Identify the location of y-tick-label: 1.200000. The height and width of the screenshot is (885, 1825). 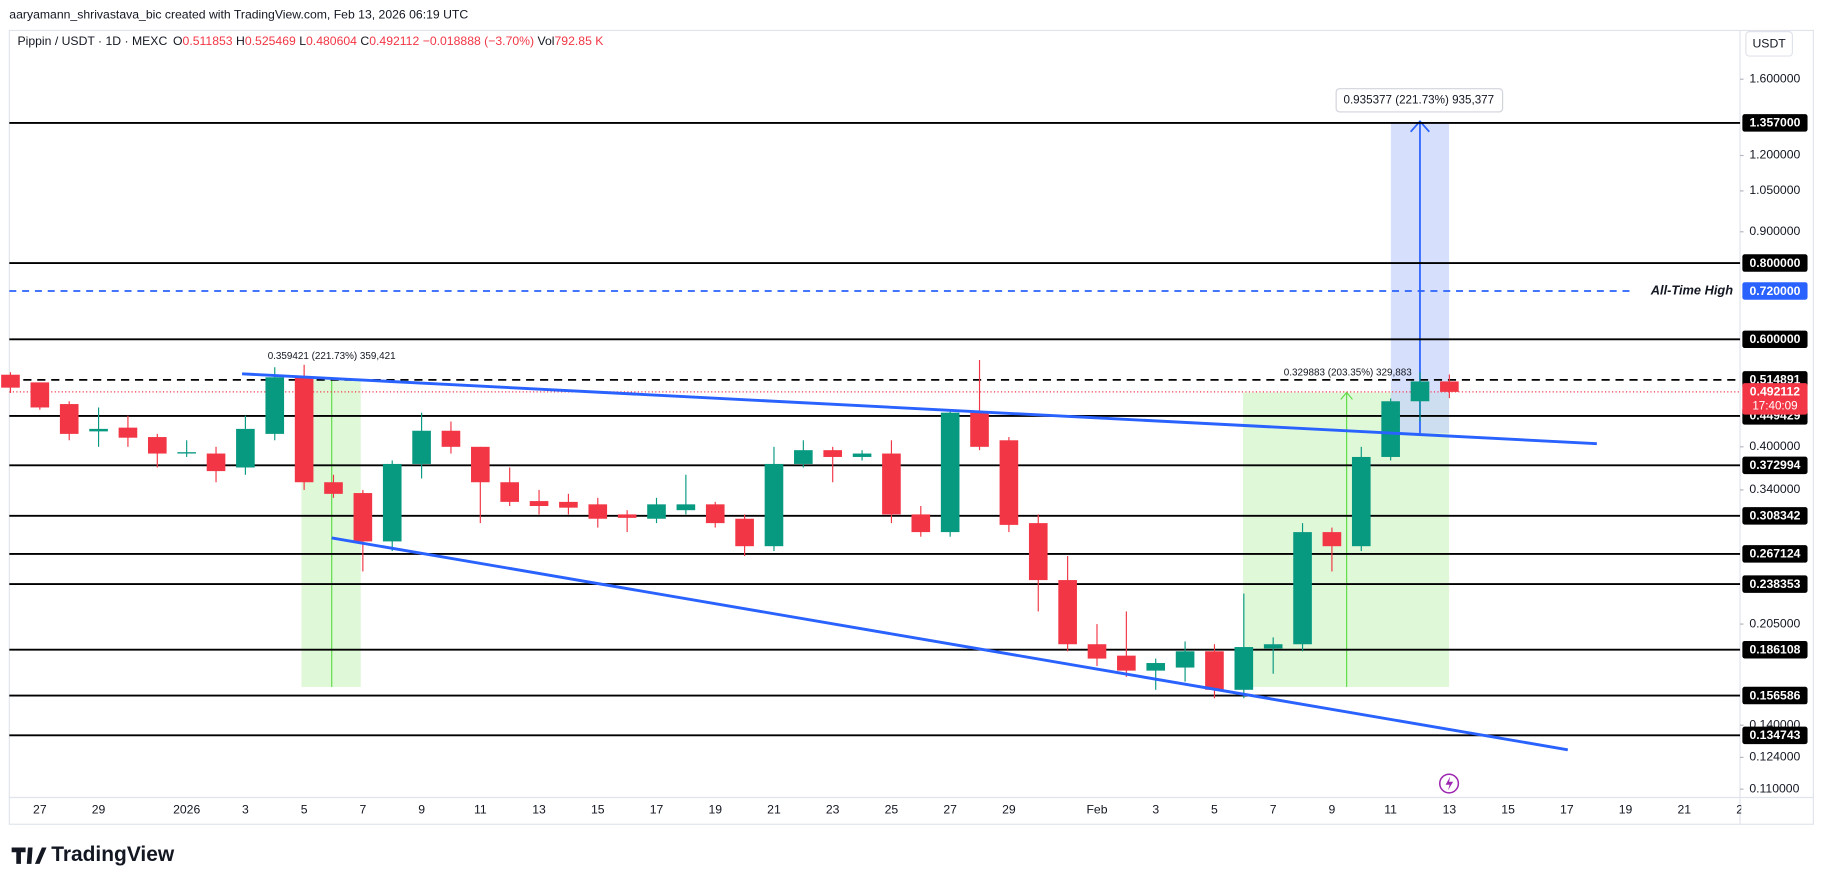
(1774, 155).